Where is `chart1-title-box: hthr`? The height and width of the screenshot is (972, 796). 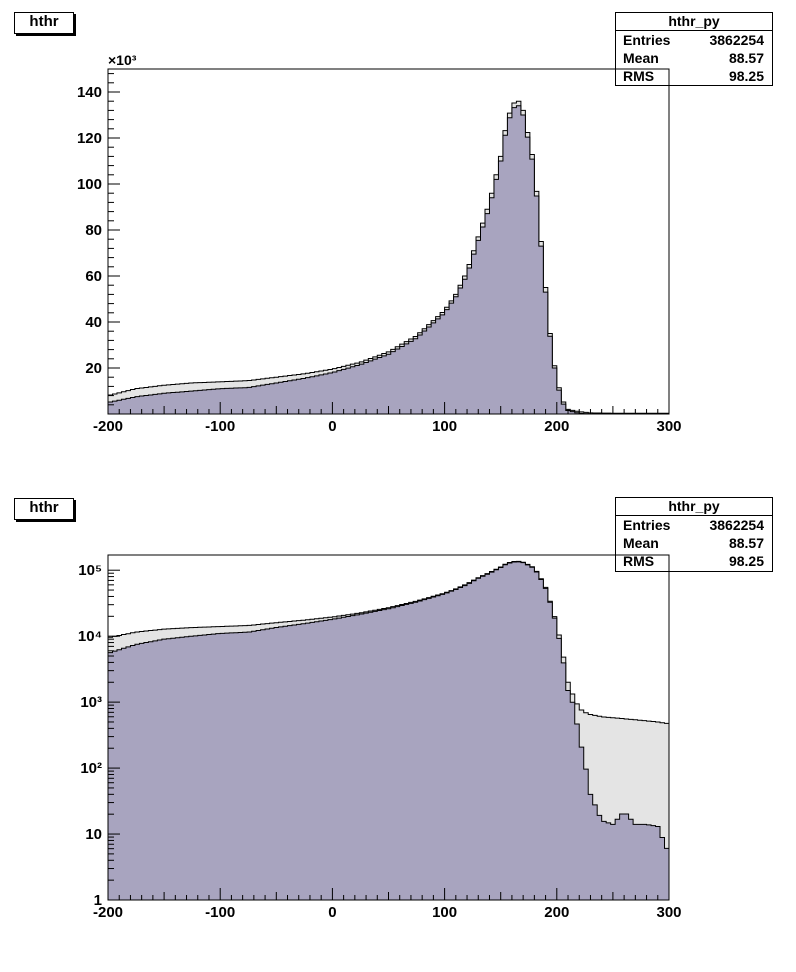 chart1-title-box: hthr is located at coordinates (44, 23).